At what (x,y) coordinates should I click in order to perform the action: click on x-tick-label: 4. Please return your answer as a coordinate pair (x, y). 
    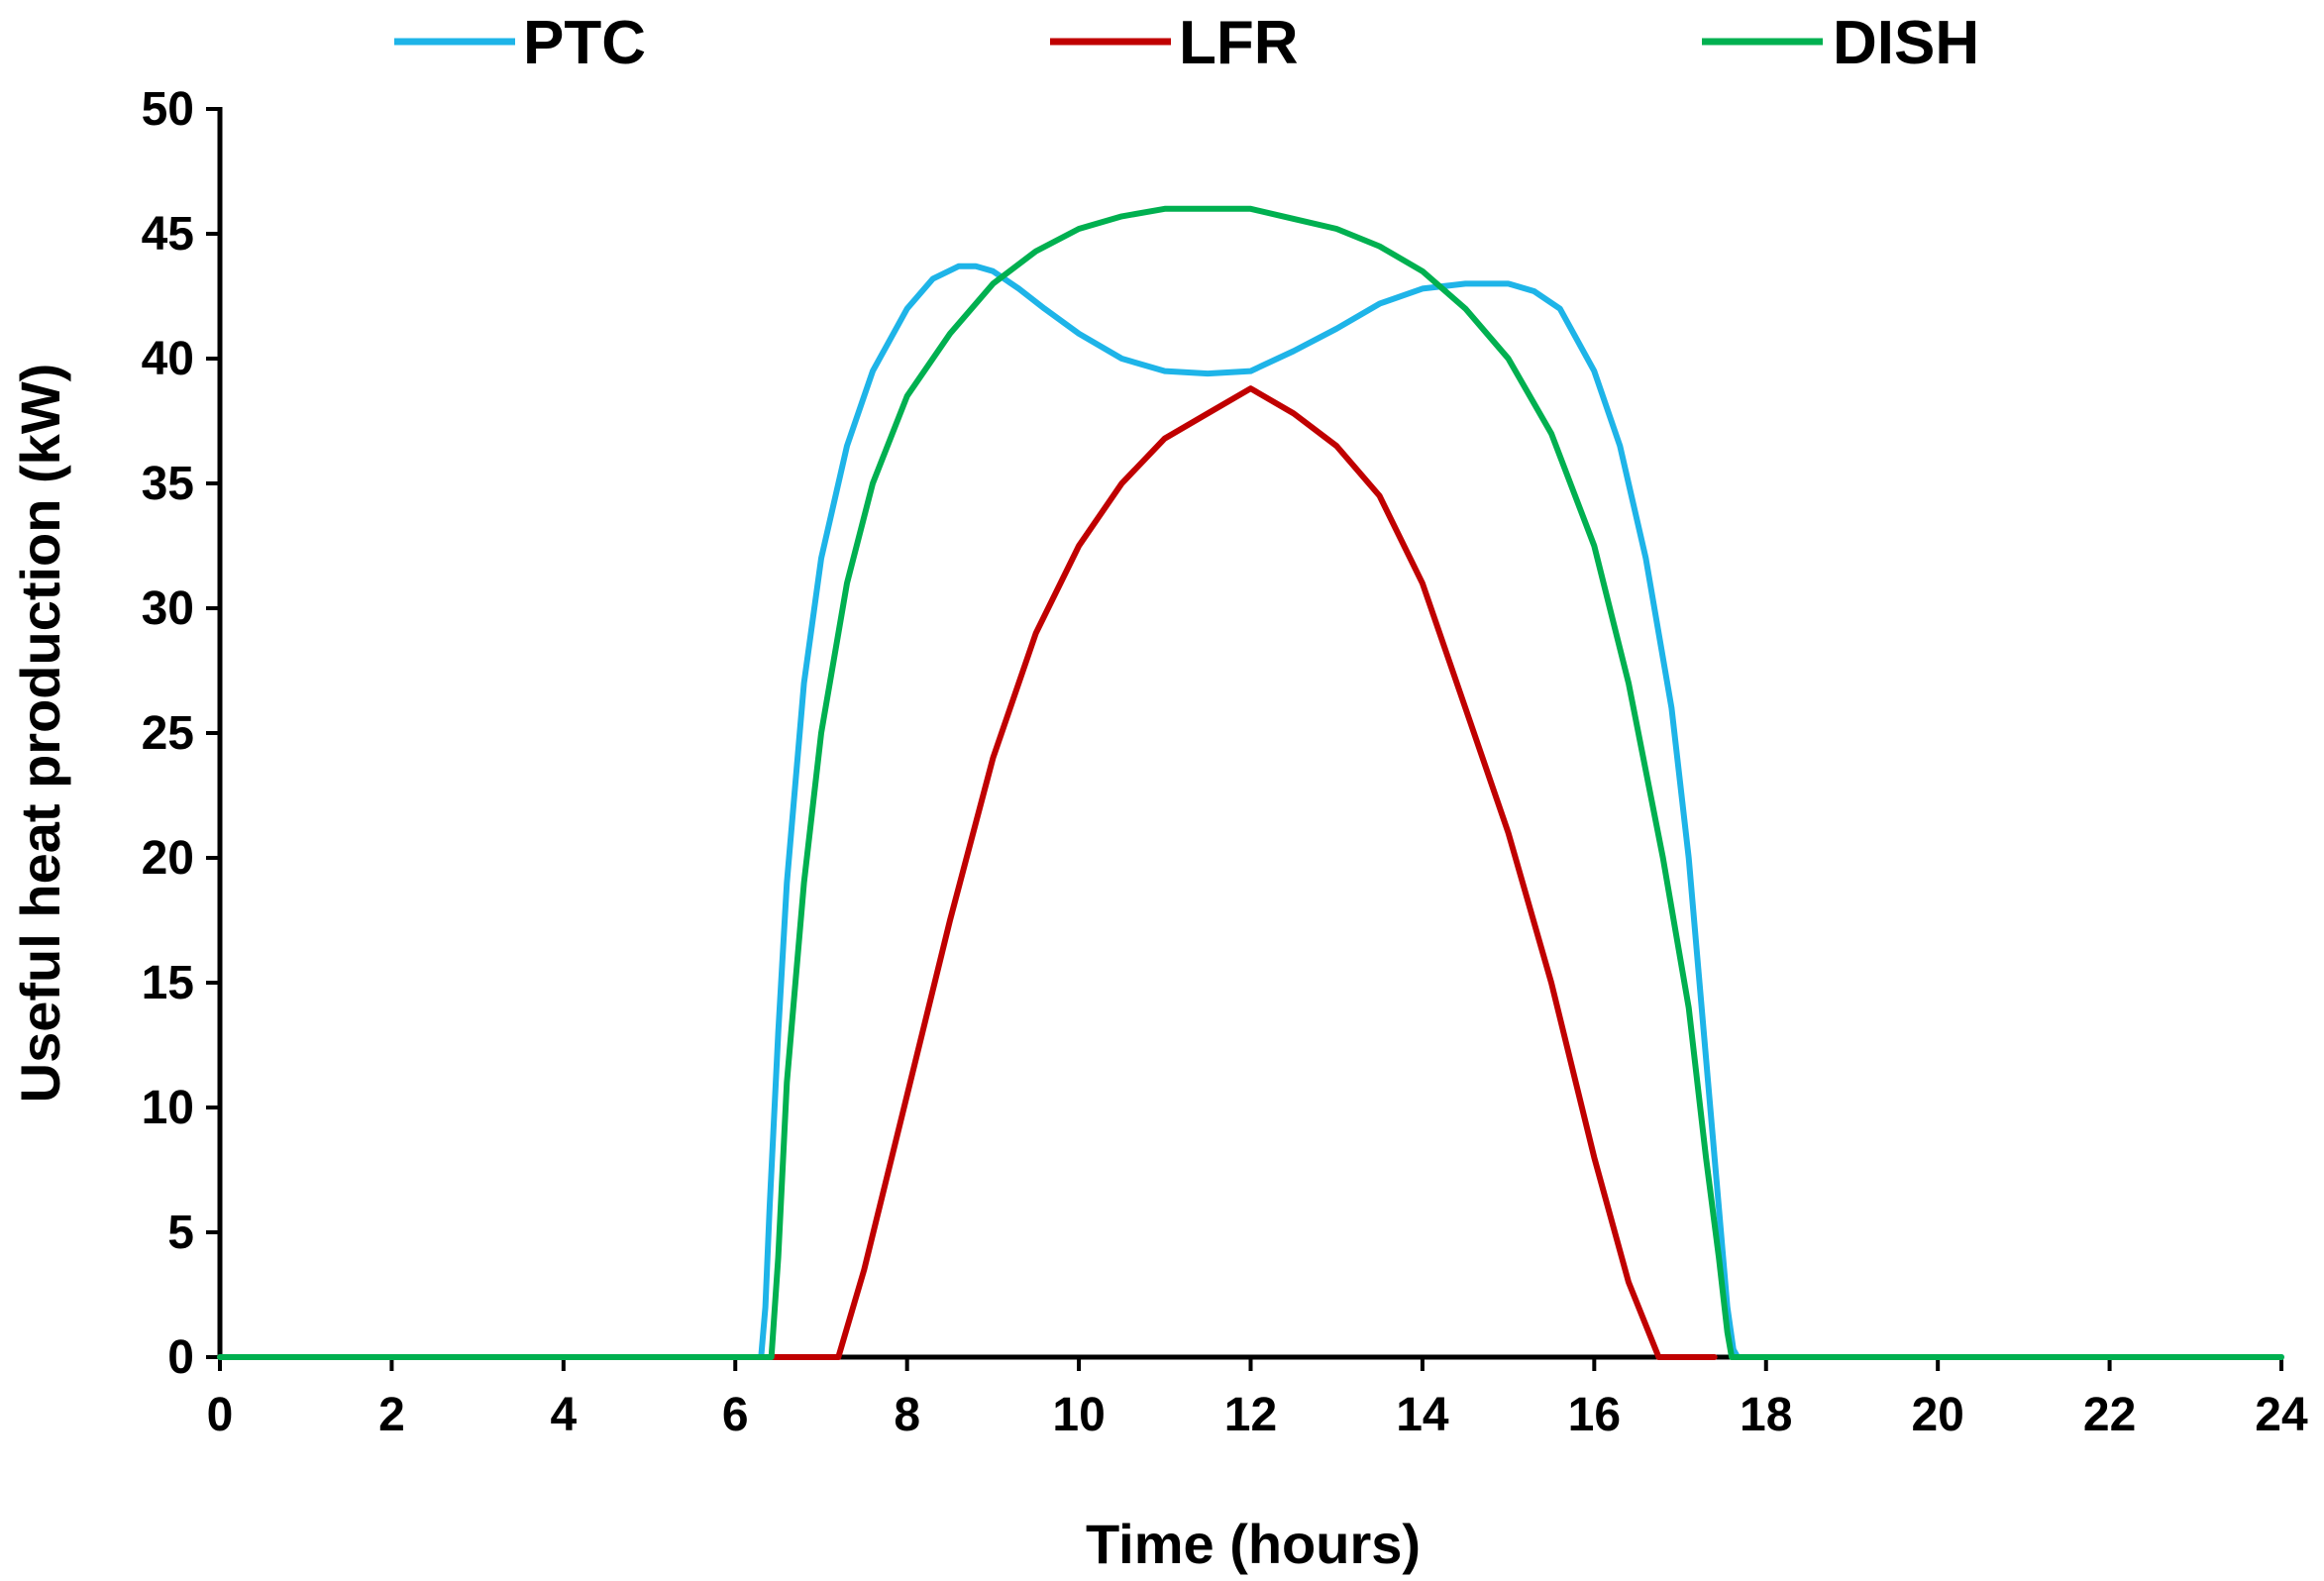
    Looking at the image, I should click on (563, 1415).